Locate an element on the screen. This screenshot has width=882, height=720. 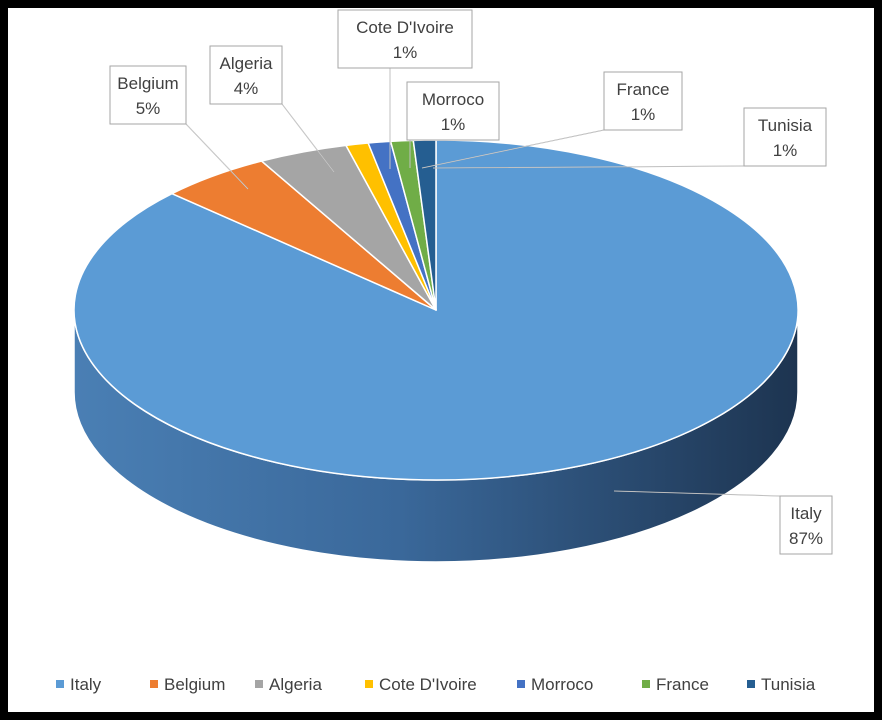
data-label-category: France is located at coordinates (643, 89).